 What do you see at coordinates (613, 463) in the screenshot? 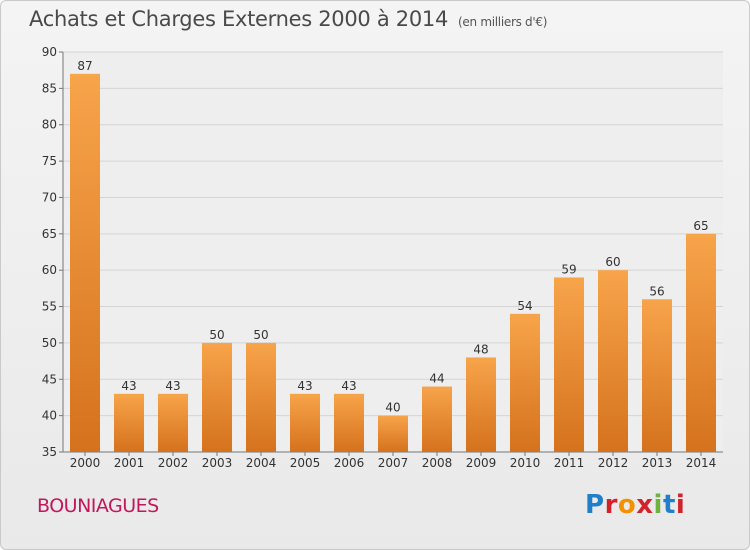
I see `x-tick-label: 2012` at bounding box center [613, 463].